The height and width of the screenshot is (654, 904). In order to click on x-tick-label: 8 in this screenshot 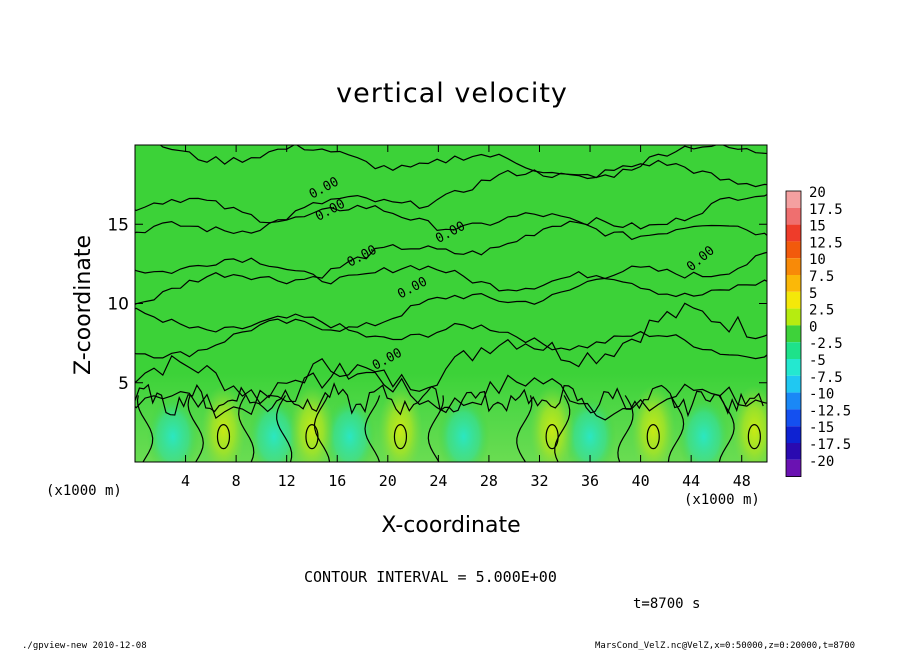, I will do `click(236, 481)`.